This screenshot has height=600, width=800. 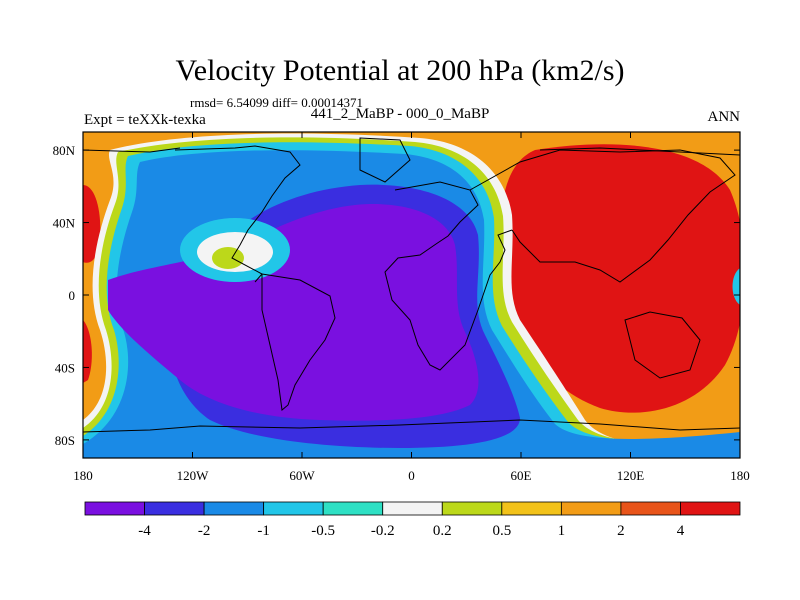 What do you see at coordinates (302, 475) in the screenshot?
I see `x-tick-label: 60W` at bounding box center [302, 475].